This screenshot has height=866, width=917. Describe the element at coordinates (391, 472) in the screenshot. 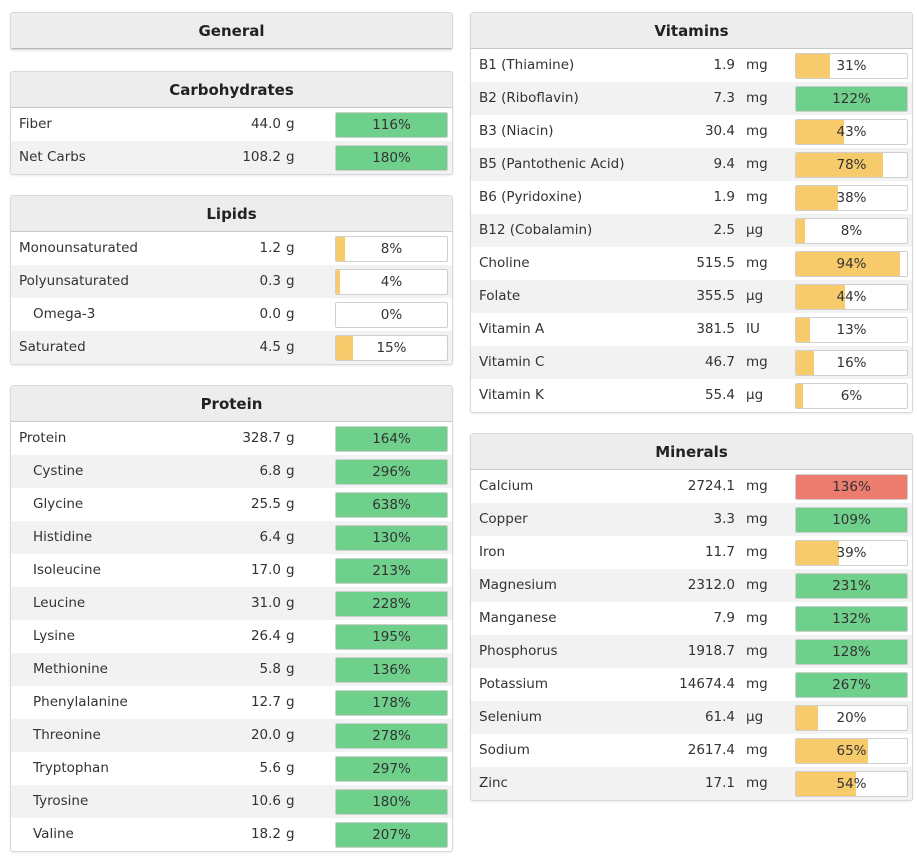

I see `percent-bar: 296%` at that location.